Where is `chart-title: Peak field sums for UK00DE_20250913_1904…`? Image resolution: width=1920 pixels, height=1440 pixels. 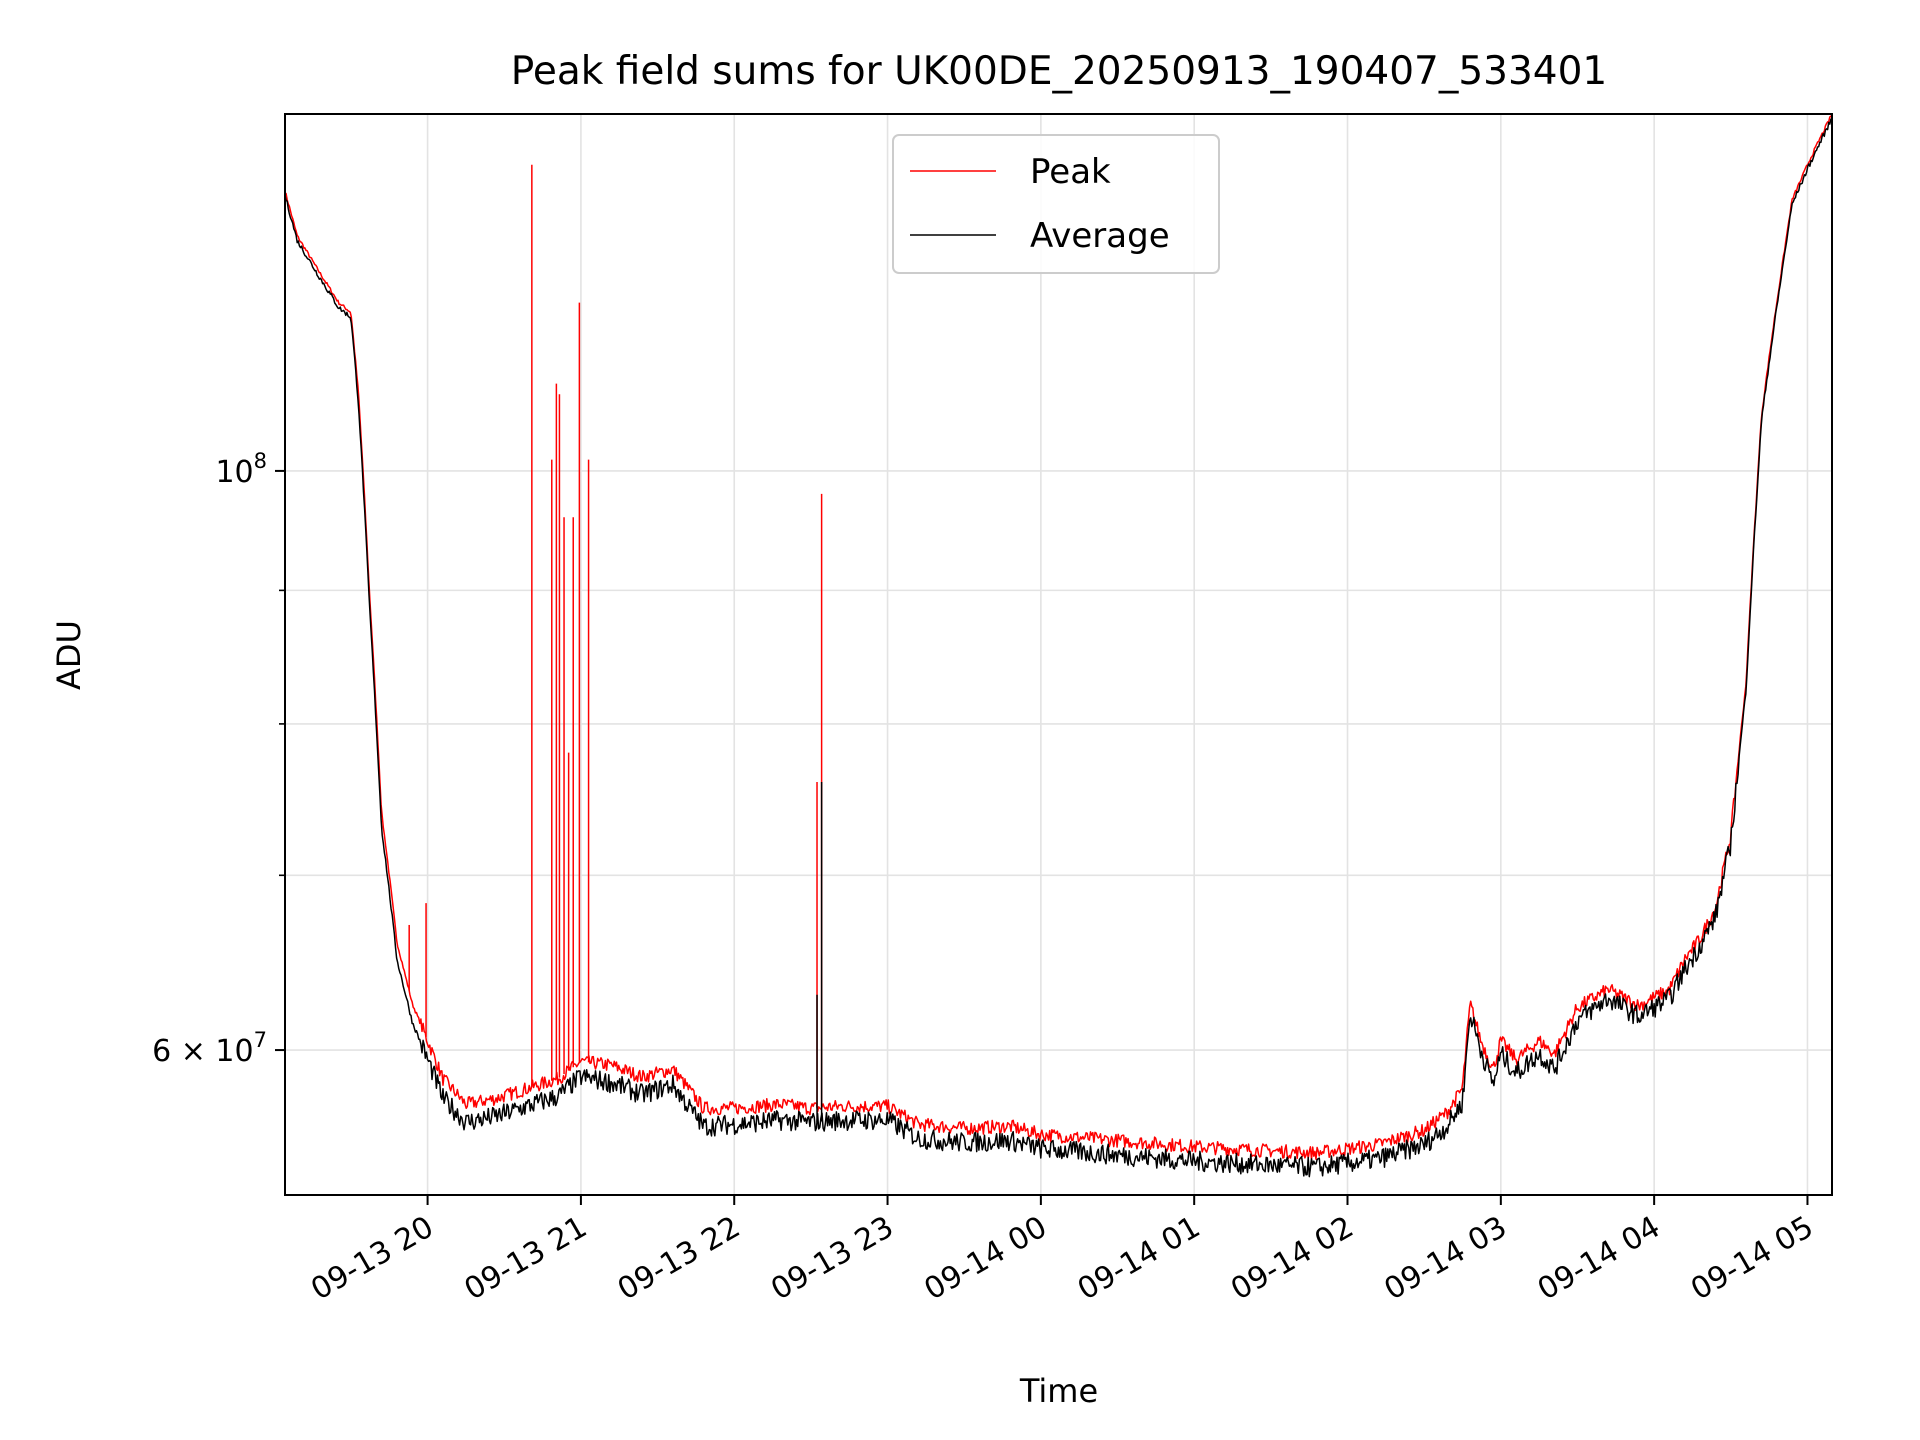 chart-title: Peak field sums for UK00DE_20250913_1904… is located at coordinates (1059, 71).